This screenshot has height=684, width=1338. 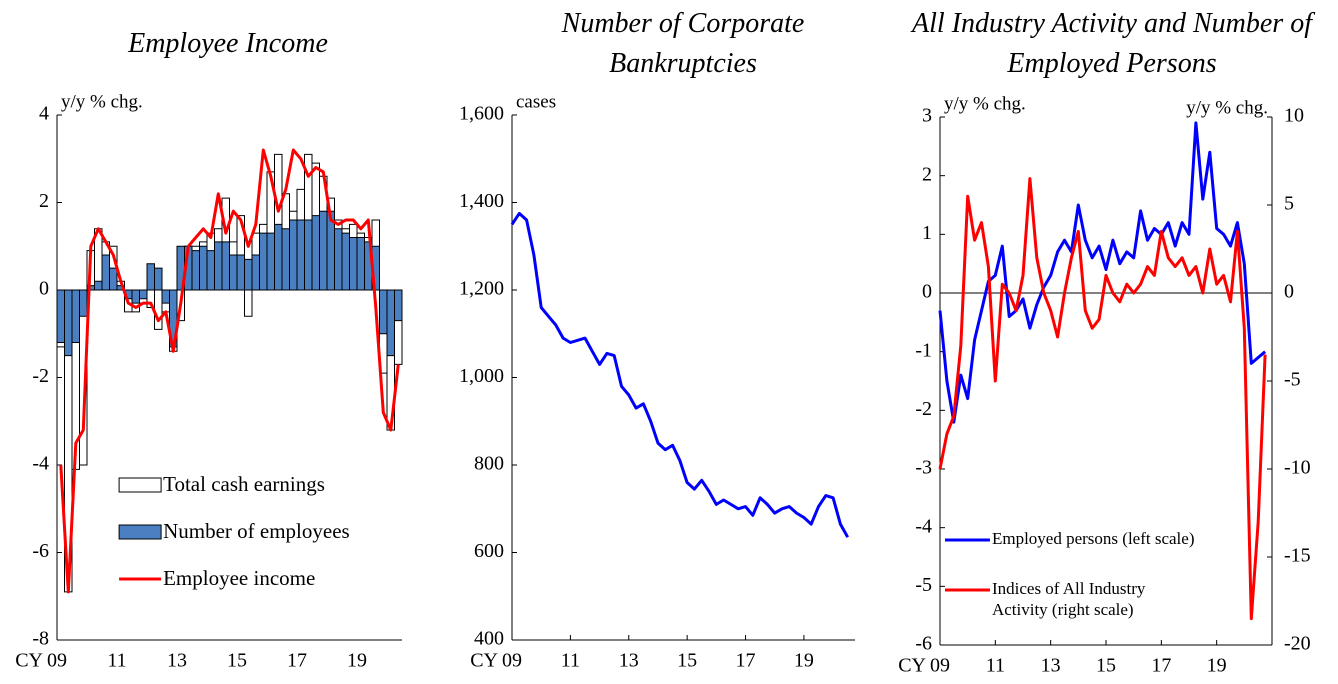 What do you see at coordinates (1297, 644) in the screenshot?
I see `y2-tick-label: -20` at bounding box center [1297, 644].